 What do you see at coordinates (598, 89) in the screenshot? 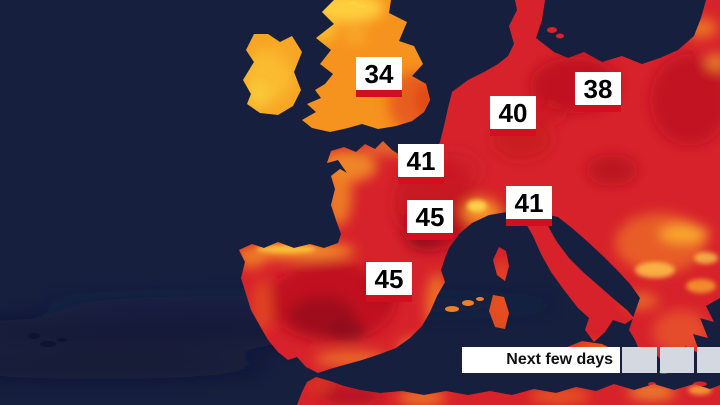
I see `temperature-value: 38` at bounding box center [598, 89].